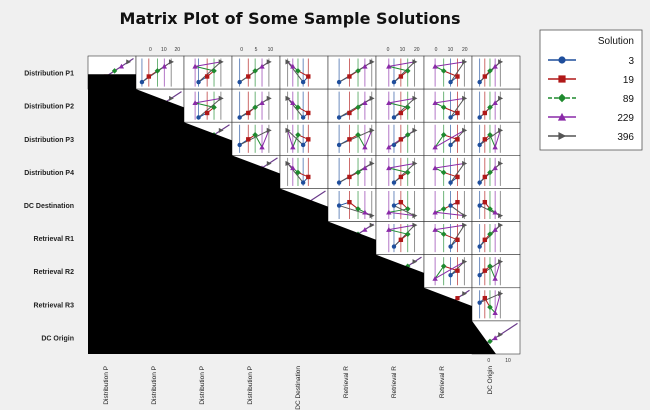 The height and width of the screenshot is (410, 650). Describe the element at coordinates (49, 107) in the screenshot. I see `row-label: Distribution P2` at that location.